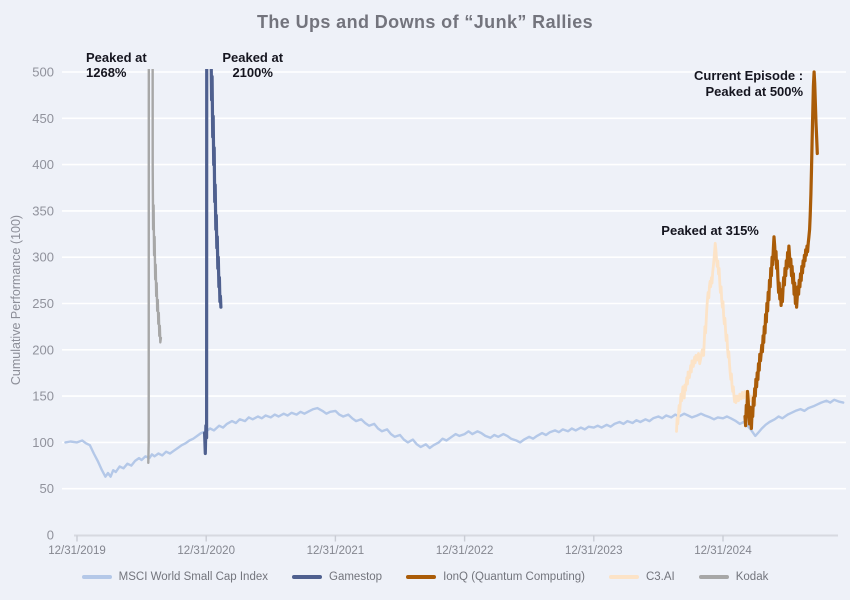 The width and height of the screenshot is (850, 600). I want to click on series-line-c3-ai, so click(716, 337).